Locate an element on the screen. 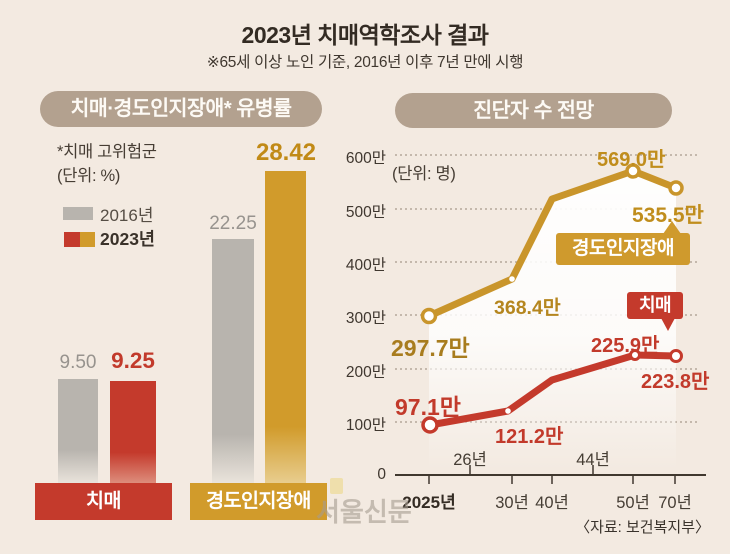 The image size is (730, 554). label-mci-50: 569.0만 is located at coordinates (631, 160).